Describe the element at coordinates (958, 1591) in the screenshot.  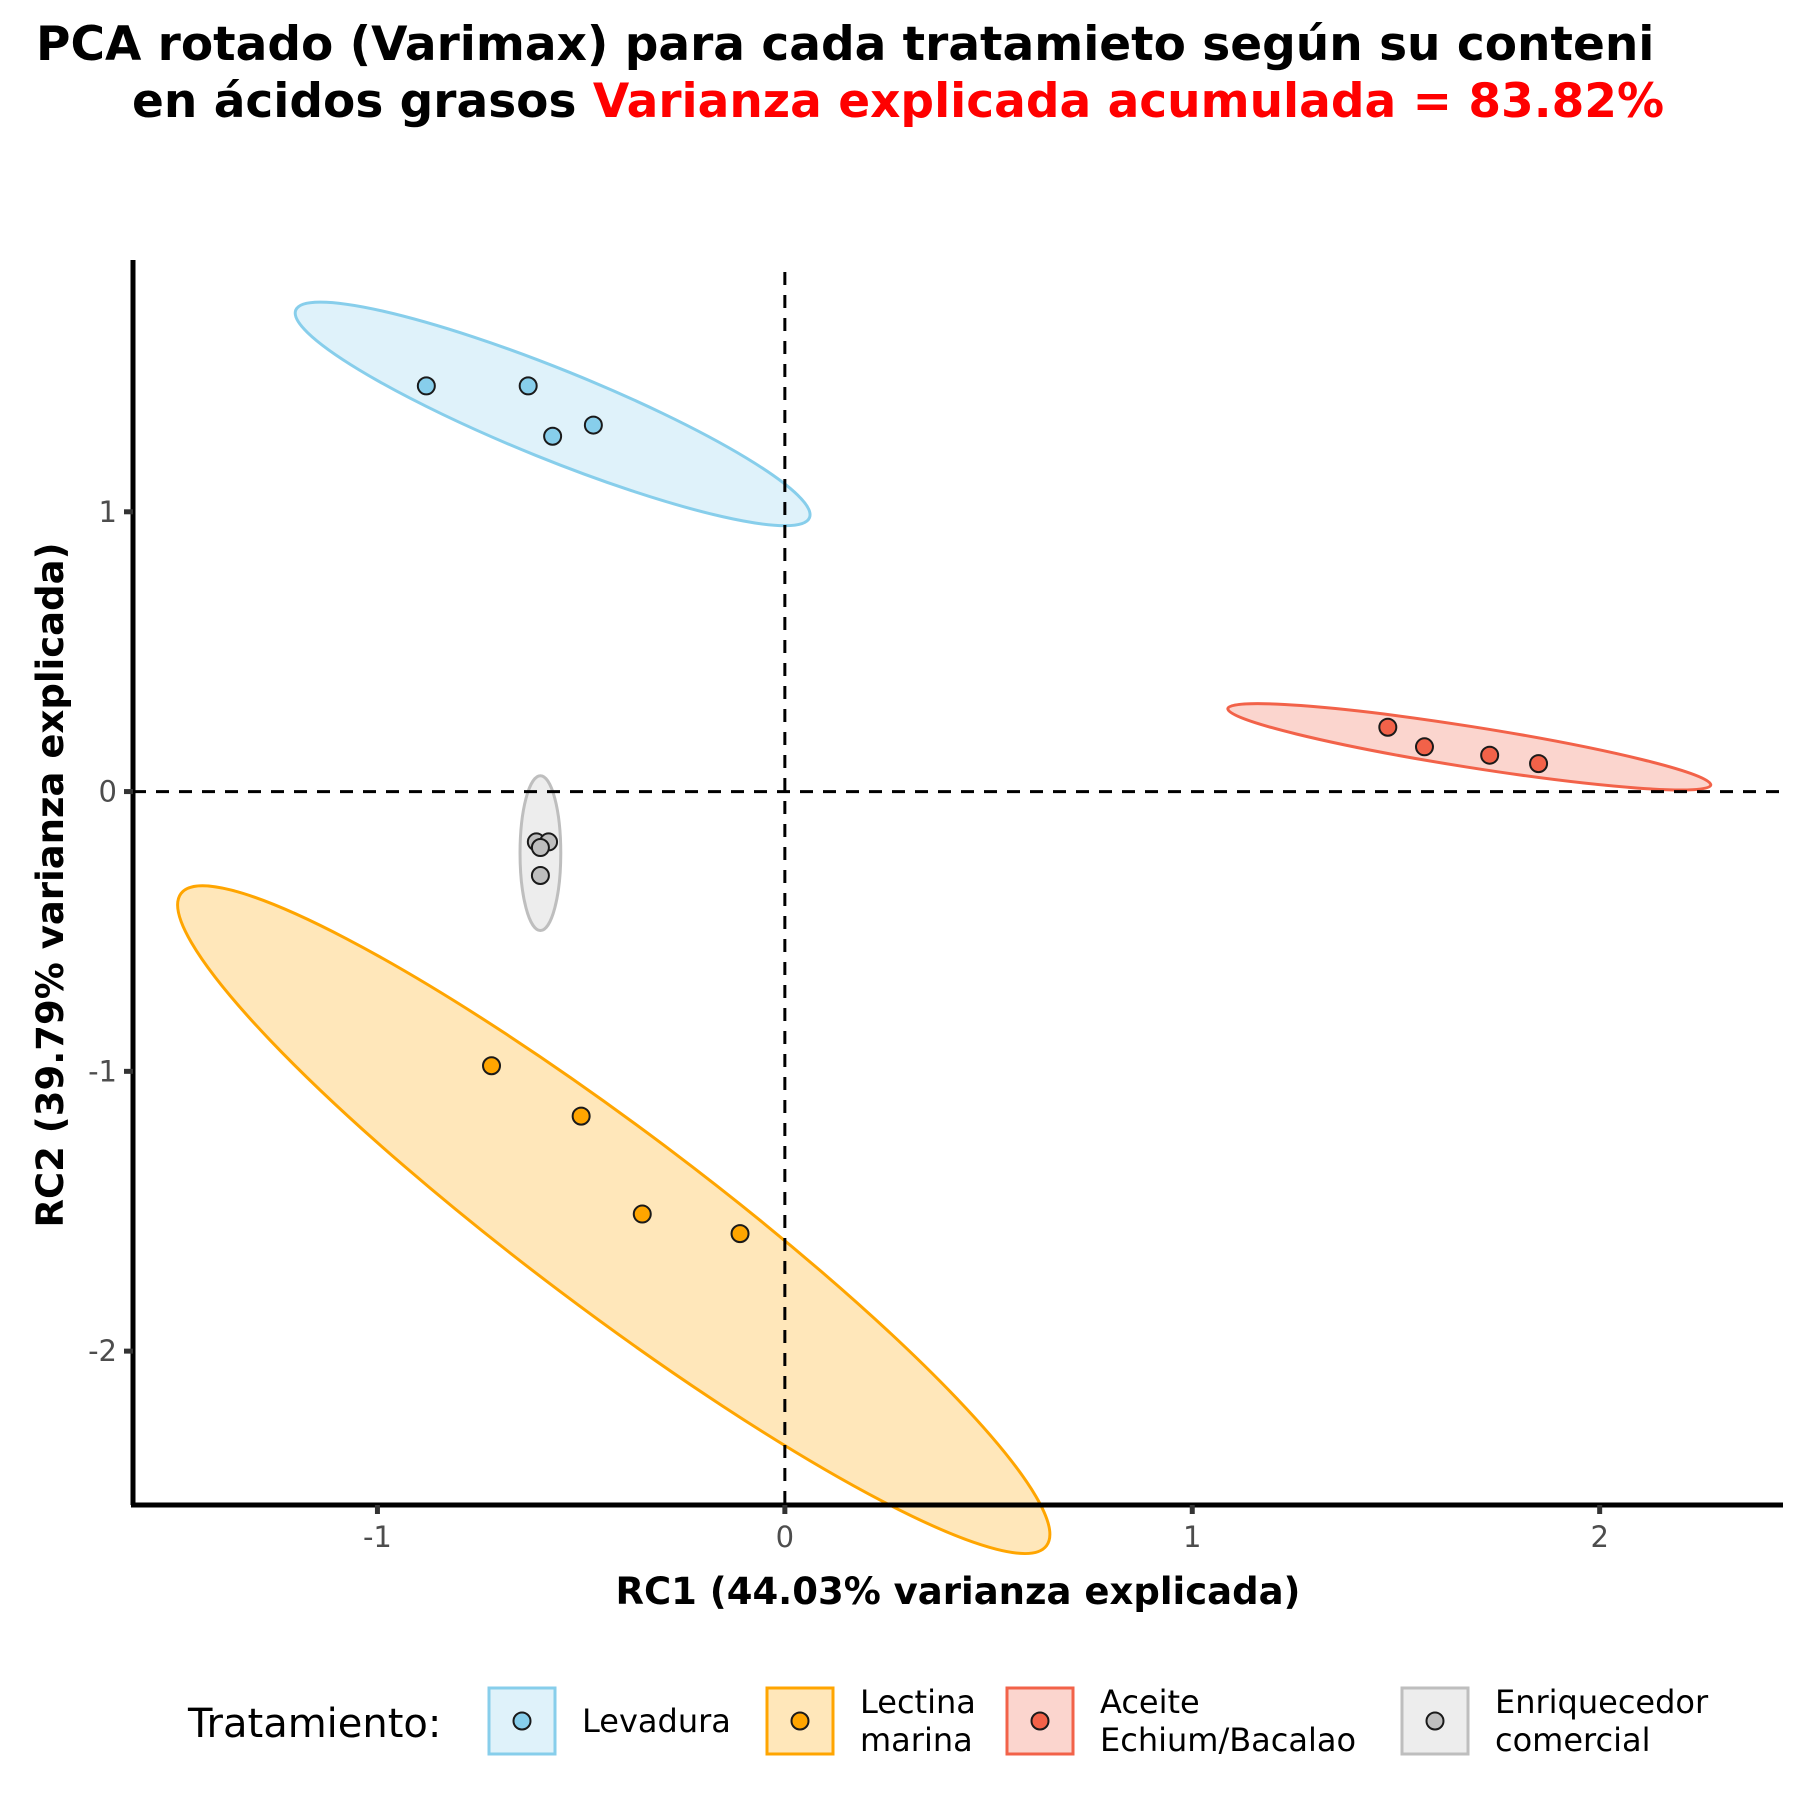
I see `x-axis-title: RC1 (44.03% varianza explicada)` at that location.